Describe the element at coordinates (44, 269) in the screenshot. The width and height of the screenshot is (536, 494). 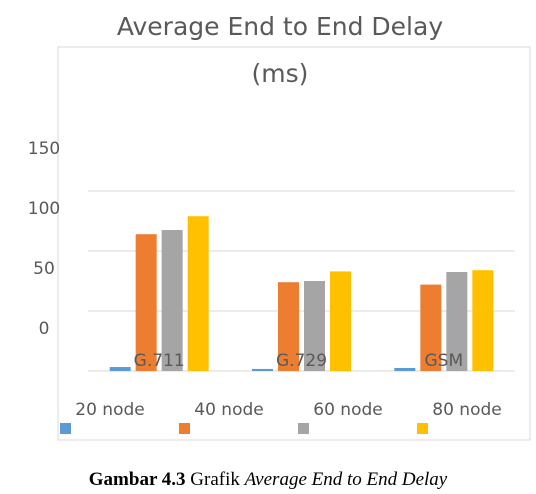
I see `y-tick-label: 50` at that location.